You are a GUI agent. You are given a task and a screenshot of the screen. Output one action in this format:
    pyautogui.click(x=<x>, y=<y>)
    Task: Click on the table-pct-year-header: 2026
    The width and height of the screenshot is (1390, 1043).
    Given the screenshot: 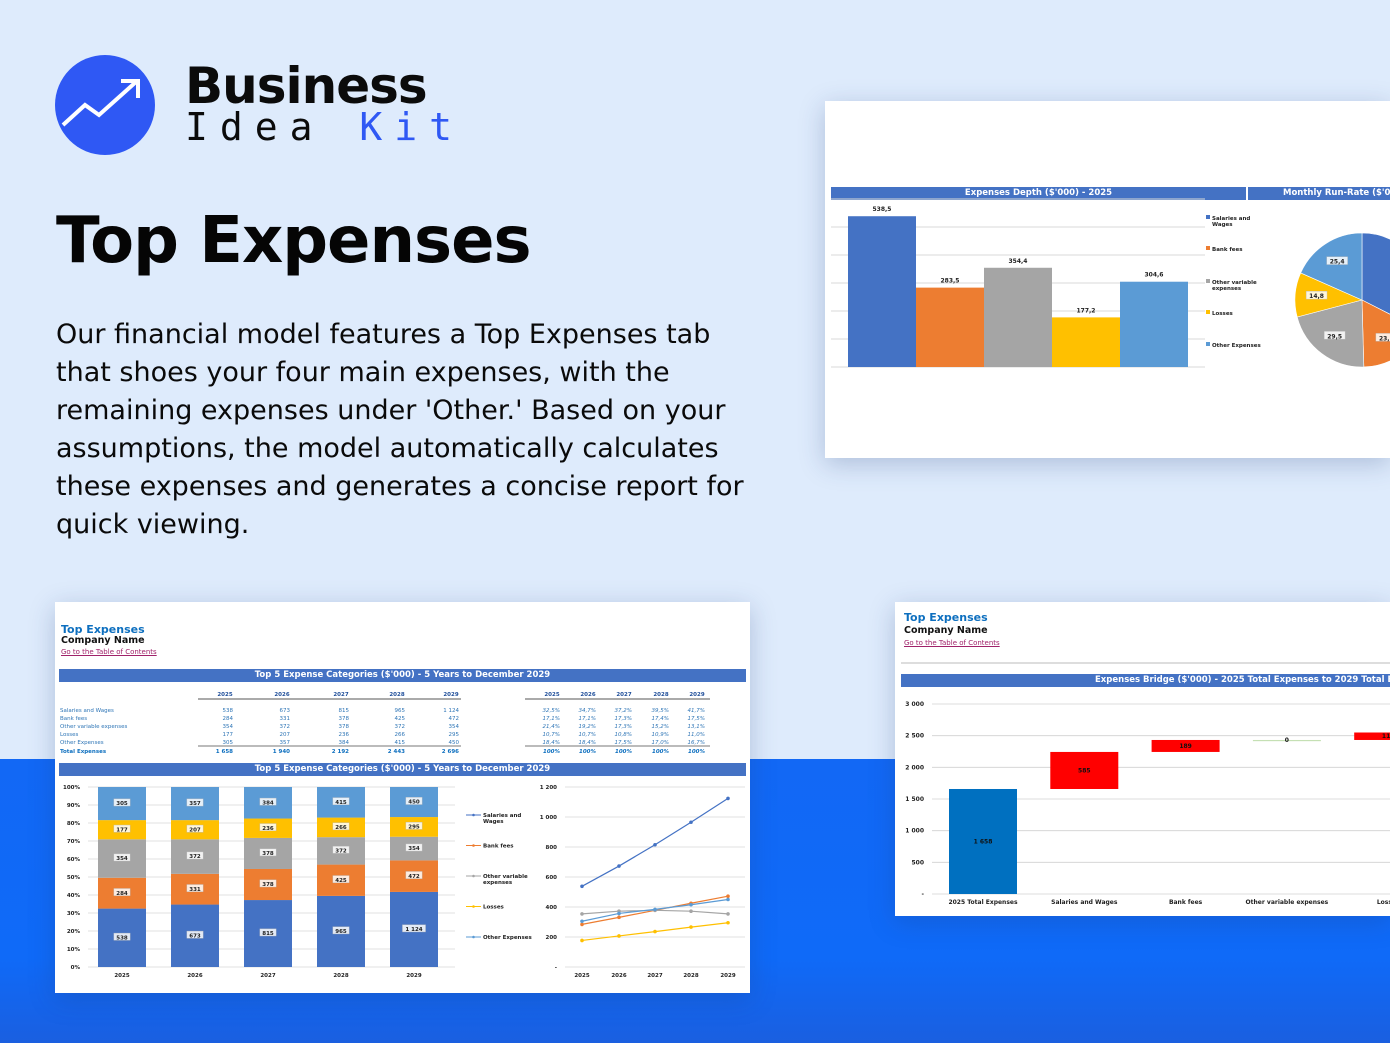 What is the action you would take?
    pyautogui.click(x=587, y=695)
    